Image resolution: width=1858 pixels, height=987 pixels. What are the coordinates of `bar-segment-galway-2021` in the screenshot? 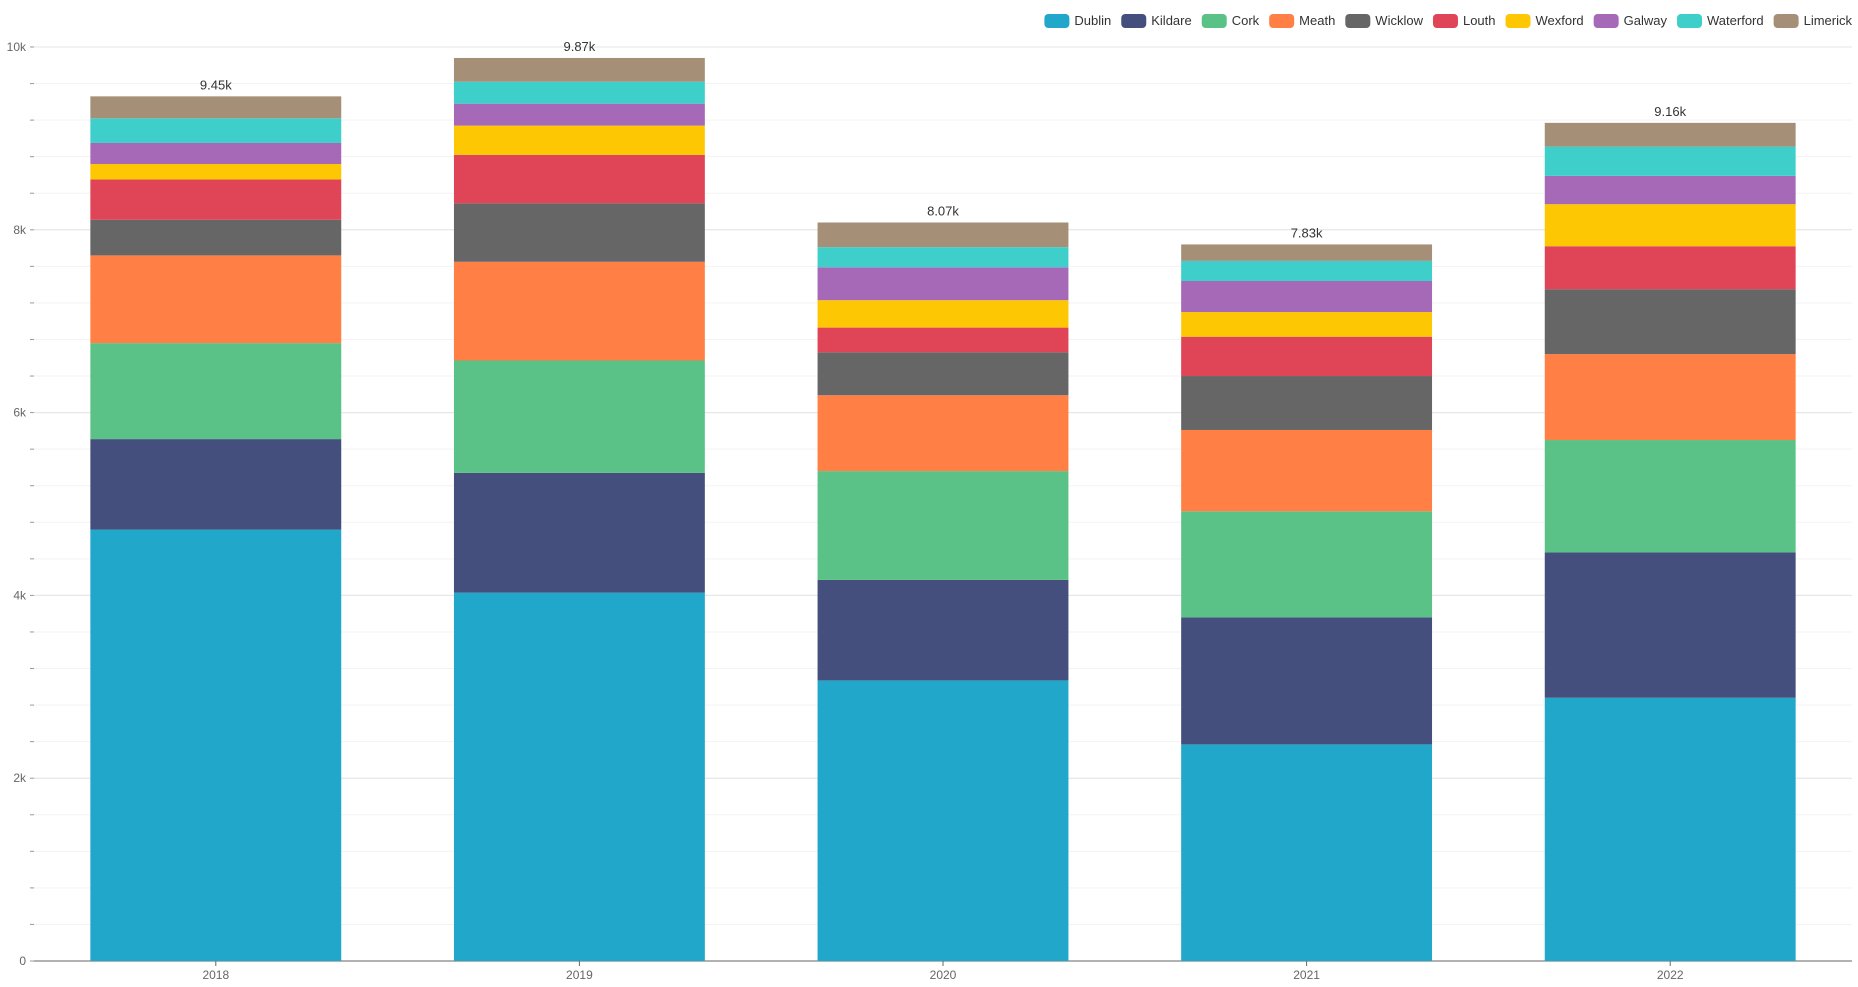 It's located at (1307, 296).